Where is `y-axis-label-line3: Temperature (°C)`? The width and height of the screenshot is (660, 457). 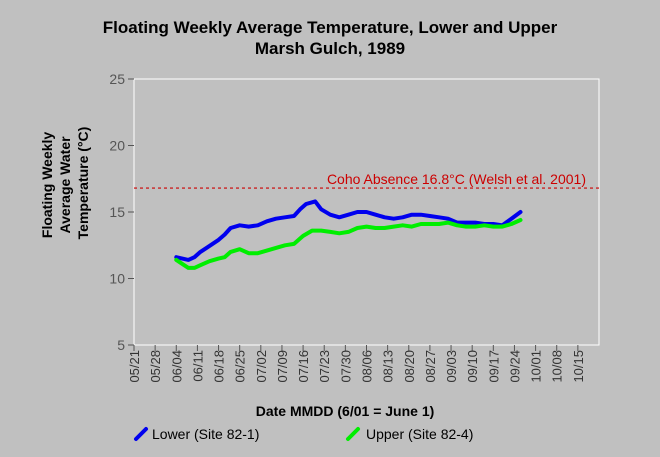 y-axis-label-line3: Temperature (°C) is located at coordinates (83, 183).